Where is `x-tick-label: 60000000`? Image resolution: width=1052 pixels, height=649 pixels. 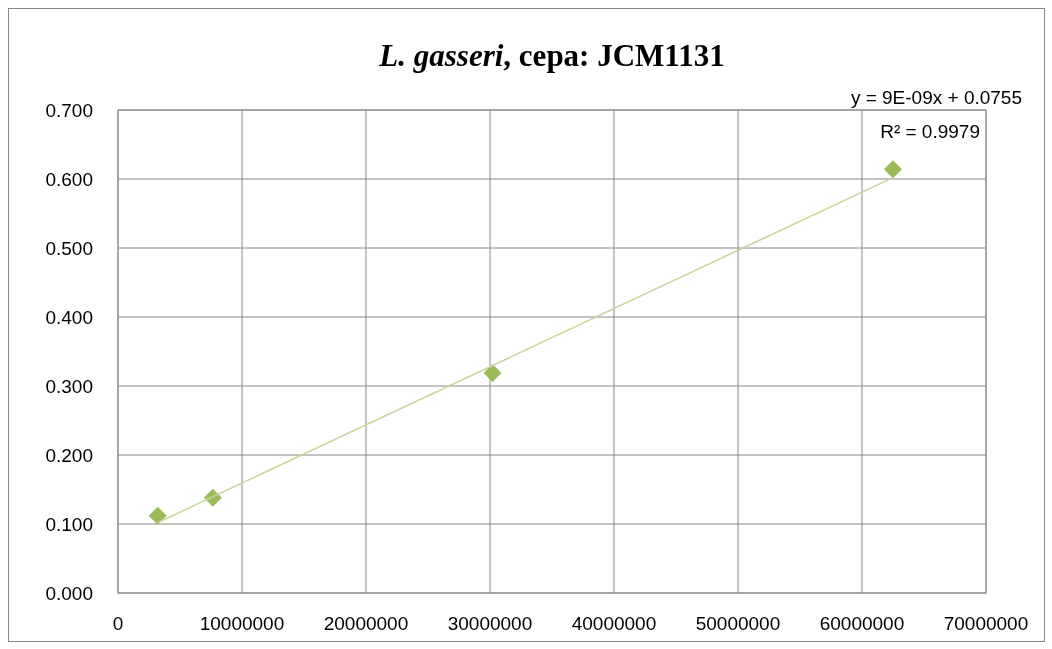
x-tick-label: 60000000 is located at coordinates (862, 623).